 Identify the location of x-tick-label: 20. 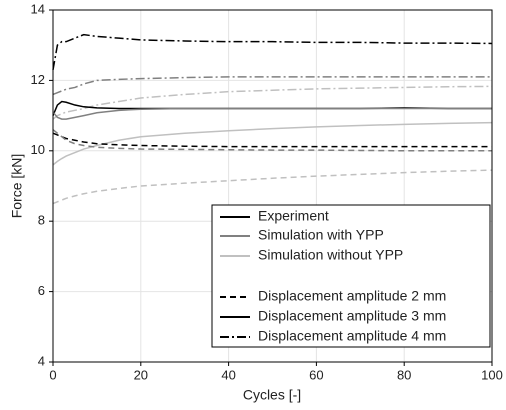
(141, 374).